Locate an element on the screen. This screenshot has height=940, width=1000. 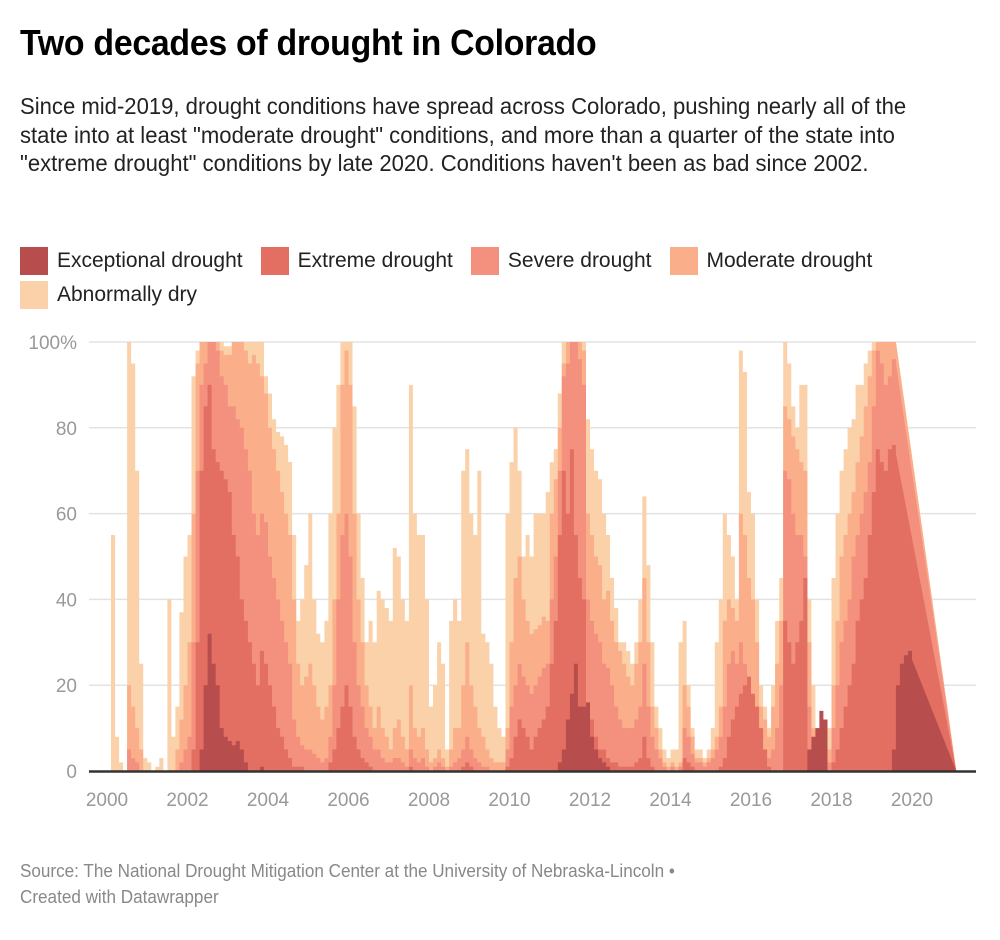
x-tick-label: 2000 is located at coordinates (107, 800).